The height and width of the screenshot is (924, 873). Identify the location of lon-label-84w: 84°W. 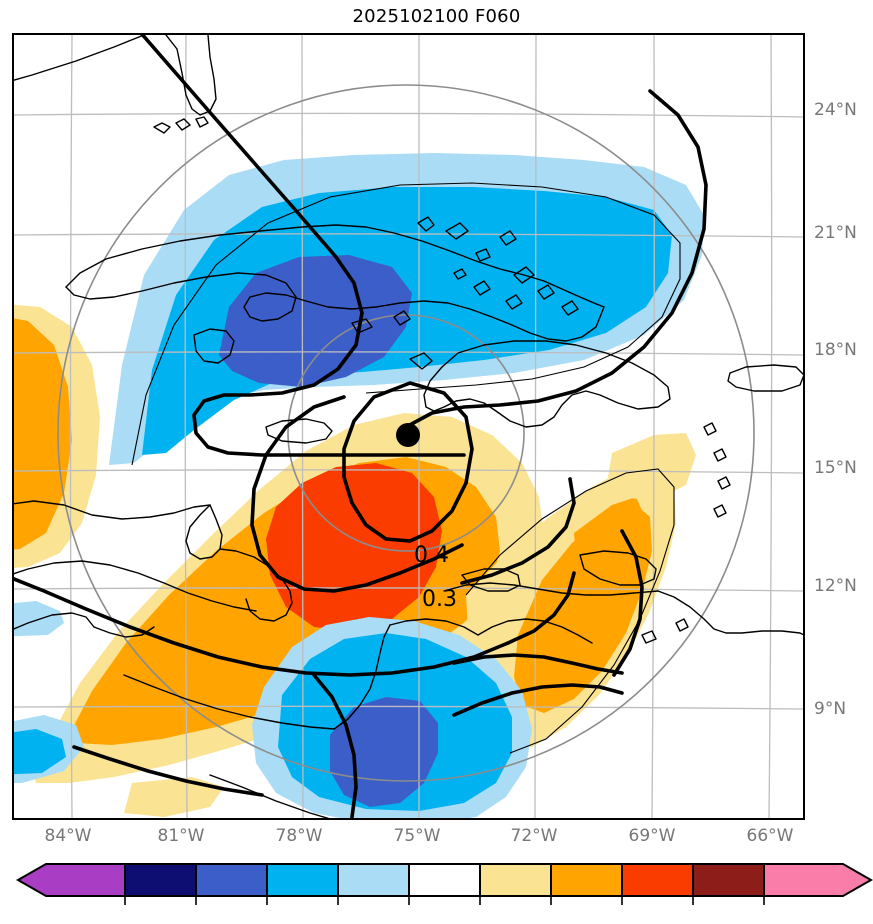
(68, 836).